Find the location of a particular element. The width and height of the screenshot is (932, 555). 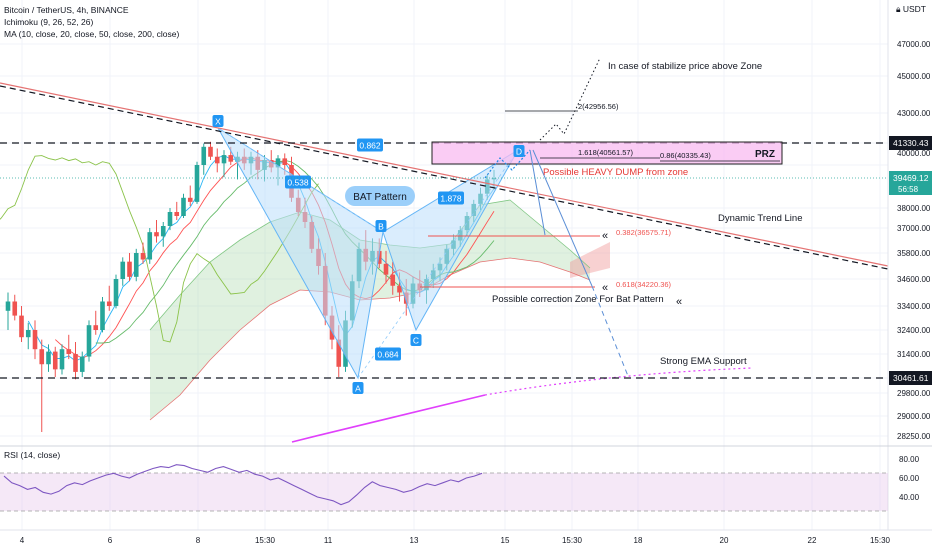

ratio-xa-label: 0.538 is located at coordinates (298, 183).